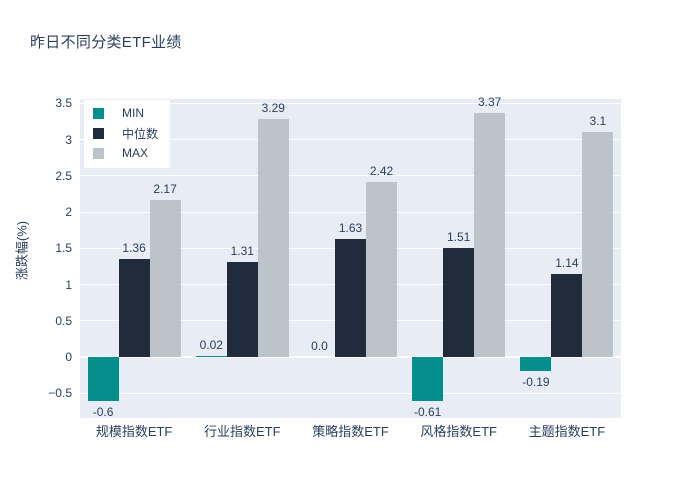 This screenshot has width=700, height=500. I want to click on value-label: 0.02, so click(211, 344).